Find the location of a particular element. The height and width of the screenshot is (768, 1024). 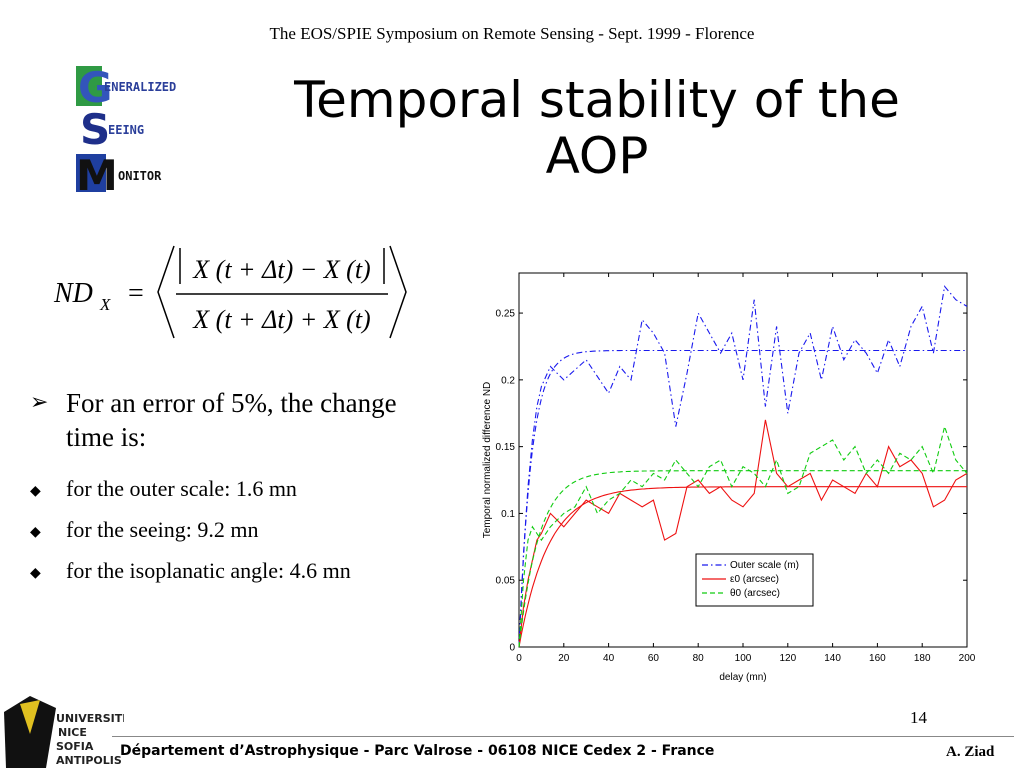

page-number: 14 is located at coordinates (918, 717).